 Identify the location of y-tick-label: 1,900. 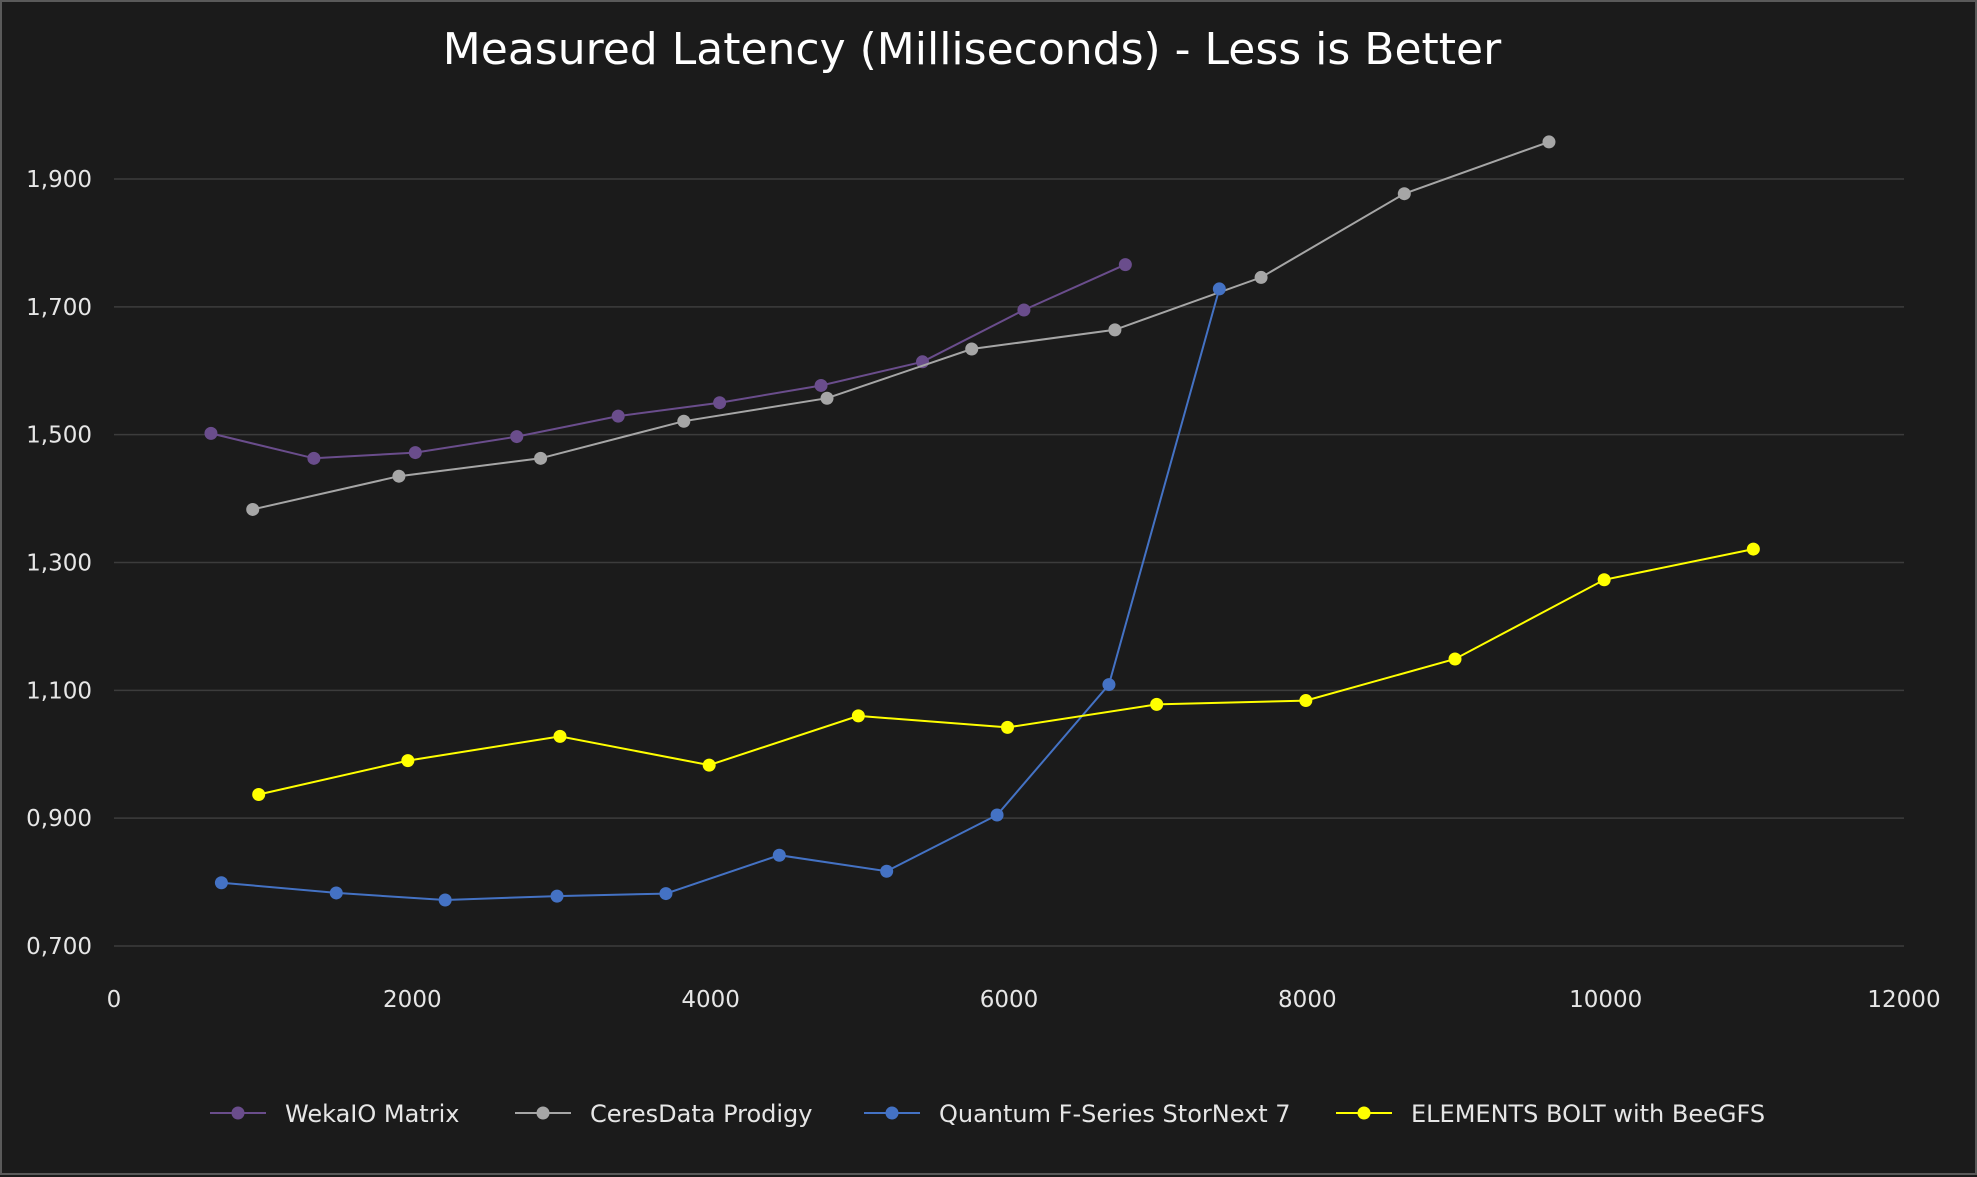
(59, 180).